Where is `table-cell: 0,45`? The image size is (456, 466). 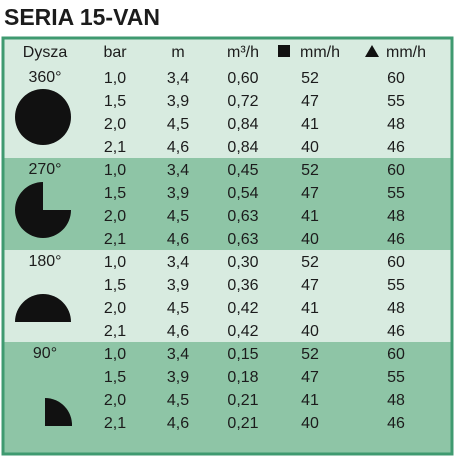 table-cell: 0,45 is located at coordinates (242, 170).